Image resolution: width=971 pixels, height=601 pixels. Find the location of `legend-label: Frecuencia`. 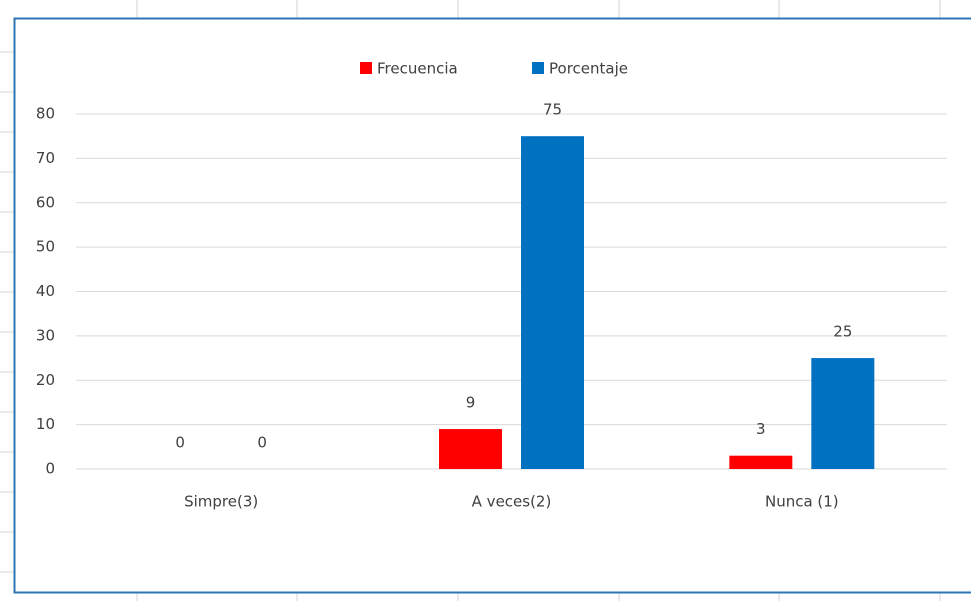

legend-label: Frecuencia is located at coordinates (417, 69).